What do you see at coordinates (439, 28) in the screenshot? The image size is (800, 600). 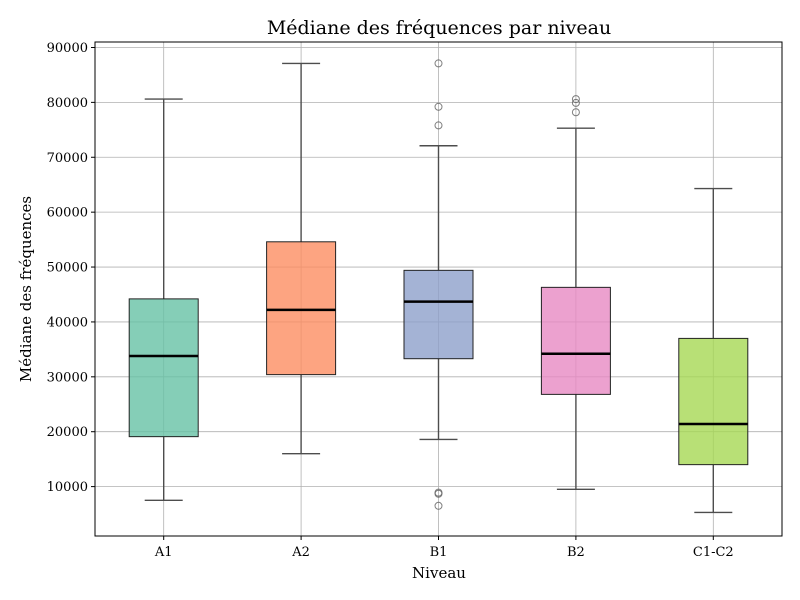 I see `chart-title: Médiane des fréquences par niveau` at bounding box center [439, 28].